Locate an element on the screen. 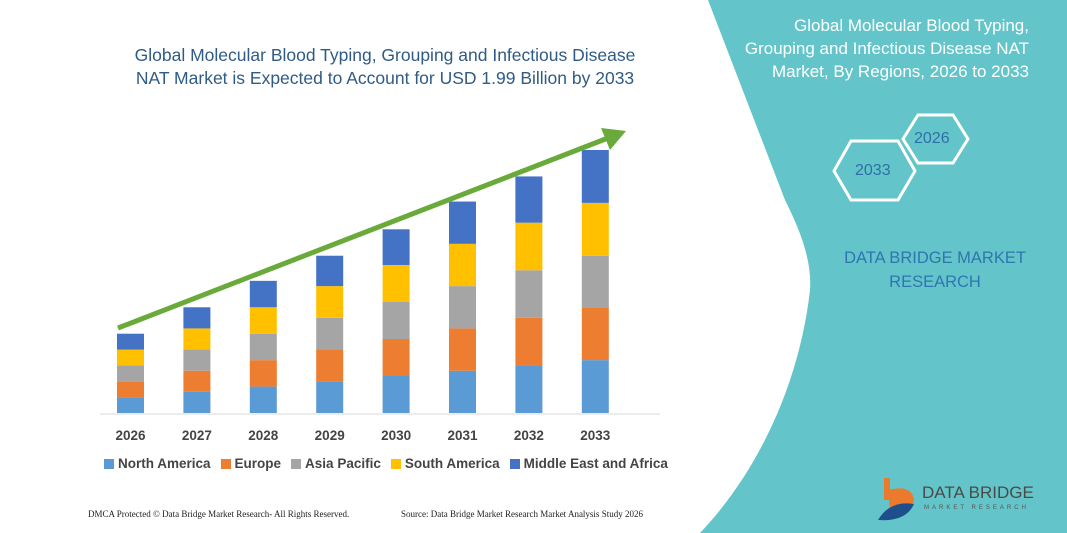 This screenshot has width=1067, height=533. bar-segment-2033-south-america is located at coordinates (595, 229).